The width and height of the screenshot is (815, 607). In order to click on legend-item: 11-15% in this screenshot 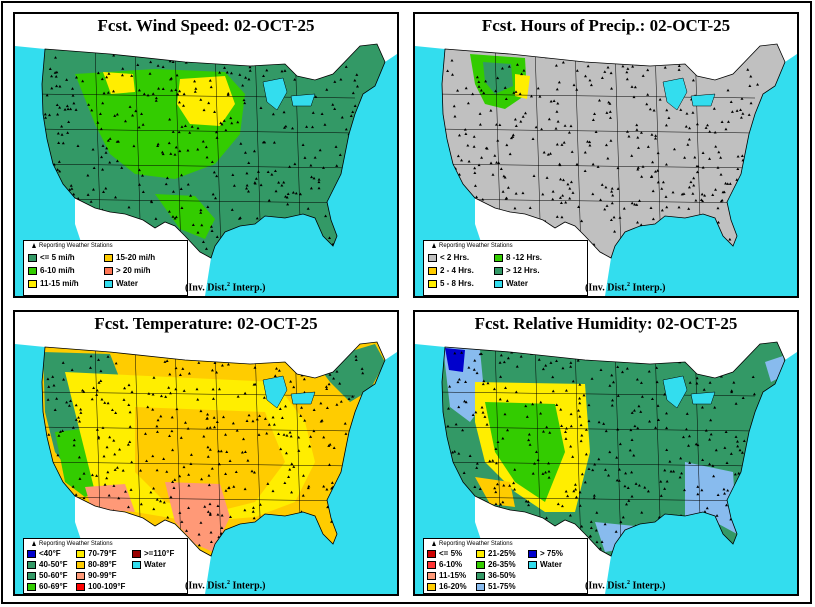, I will do `click(446, 576)`.